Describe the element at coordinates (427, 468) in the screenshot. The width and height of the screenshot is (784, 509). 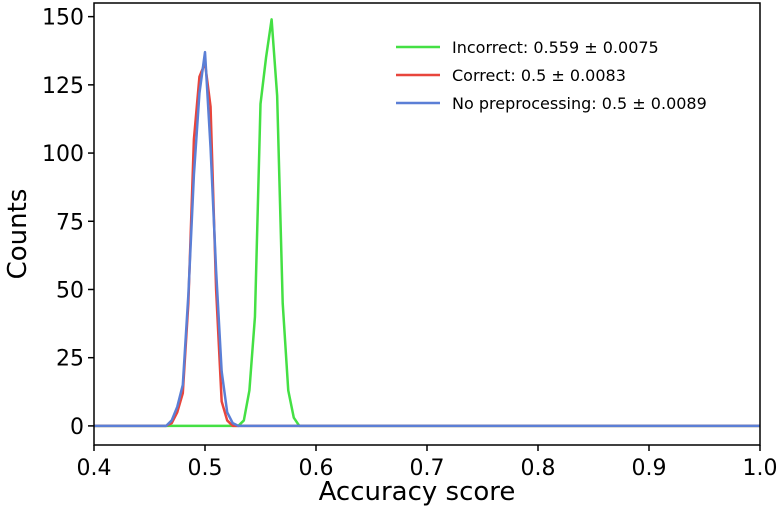
I see `x-tick-label: 0.7` at that location.